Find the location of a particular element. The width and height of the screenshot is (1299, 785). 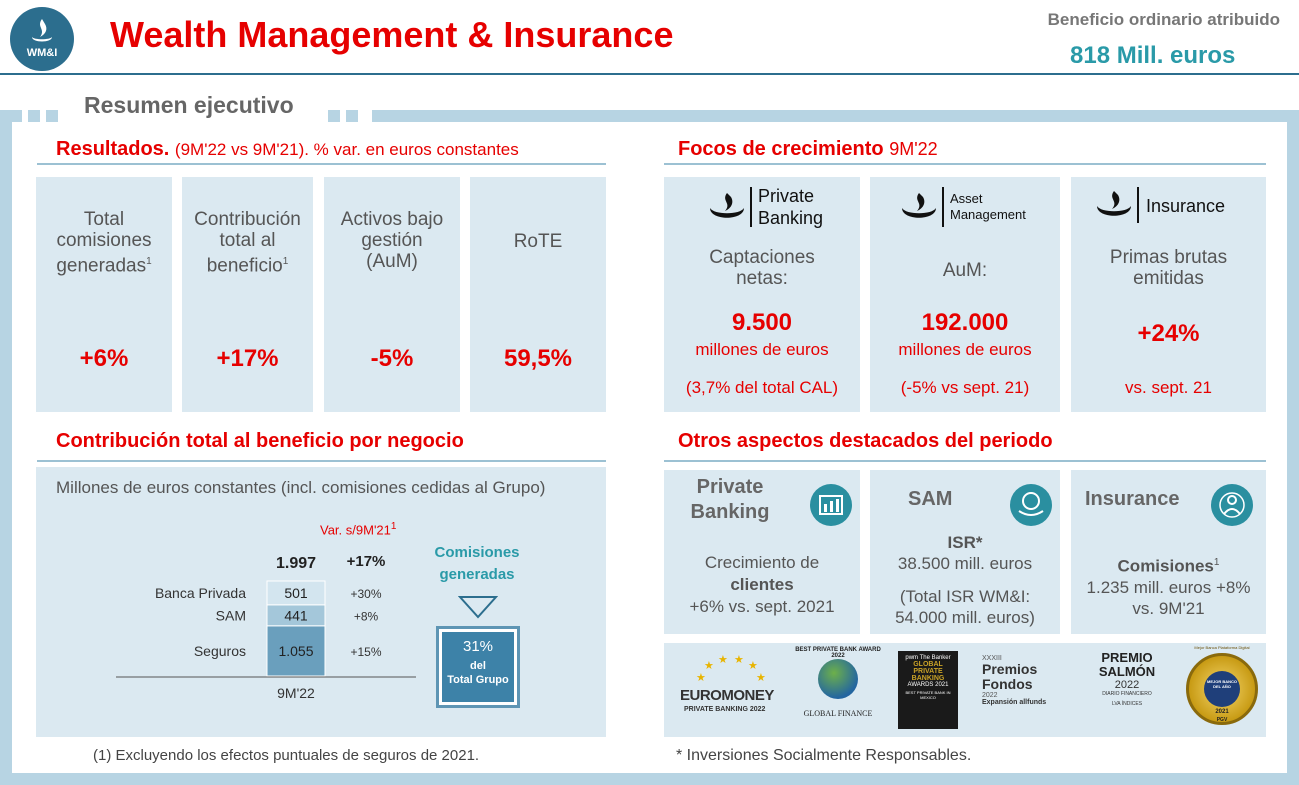

chart-total: 1.997 is located at coordinates (296, 563).